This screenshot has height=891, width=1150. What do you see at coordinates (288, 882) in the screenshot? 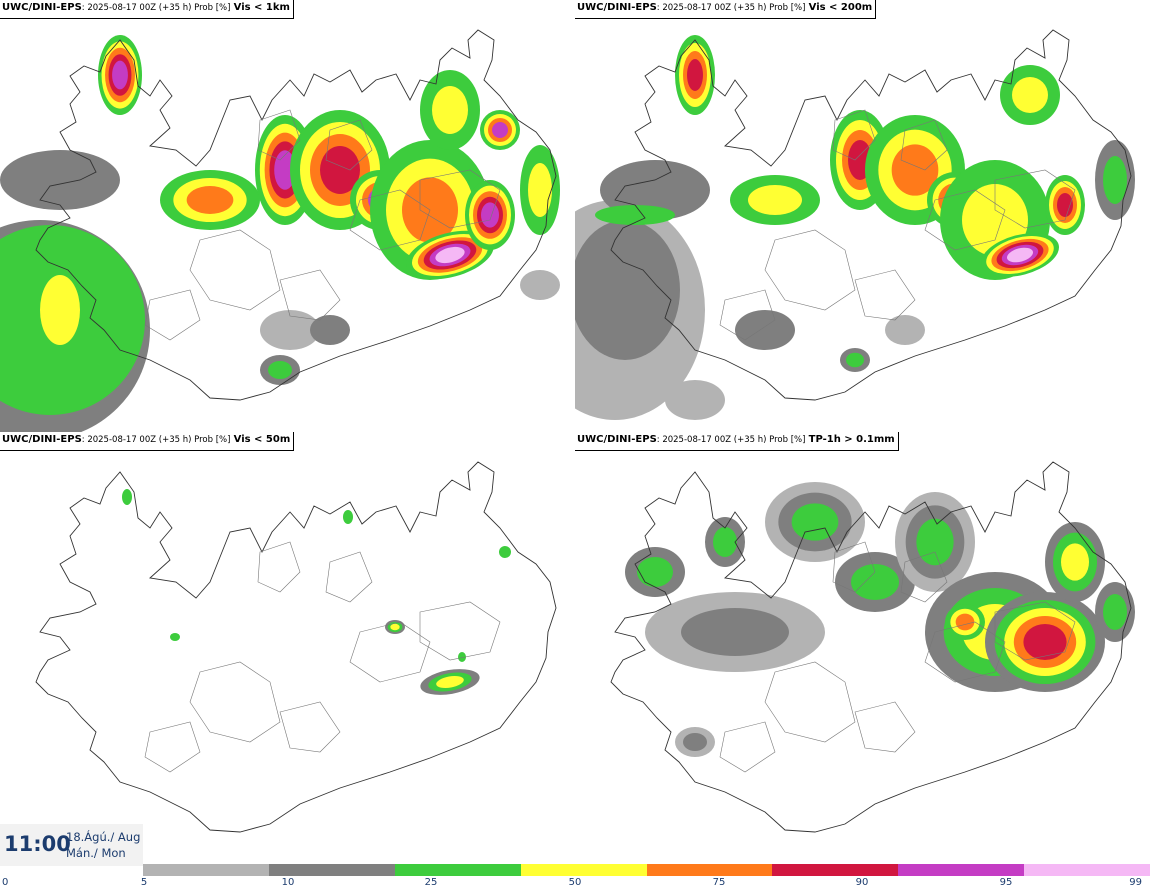
I see `colorbar-tick-label: 10` at bounding box center [288, 882].